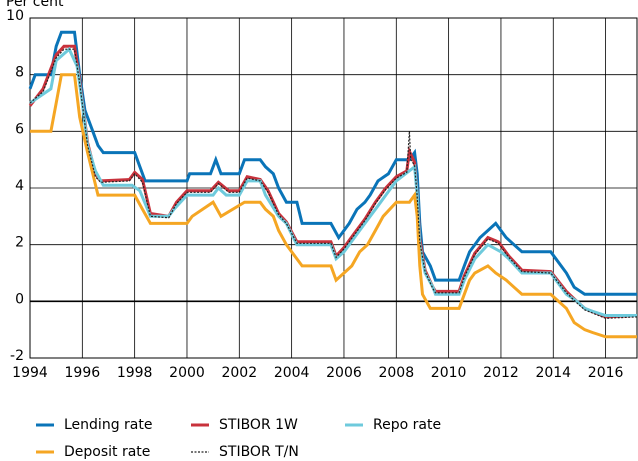 This screenshot has width=638, height=461. I want to click on x-tick-label: 2008, so click(396, 373).